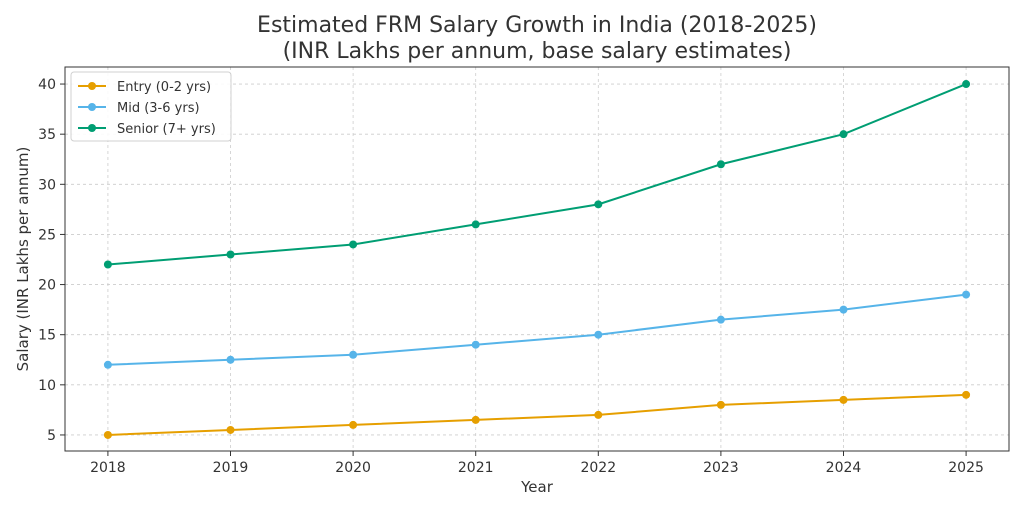  I want to click on x-tick-label: 2025, so click(966, 468).